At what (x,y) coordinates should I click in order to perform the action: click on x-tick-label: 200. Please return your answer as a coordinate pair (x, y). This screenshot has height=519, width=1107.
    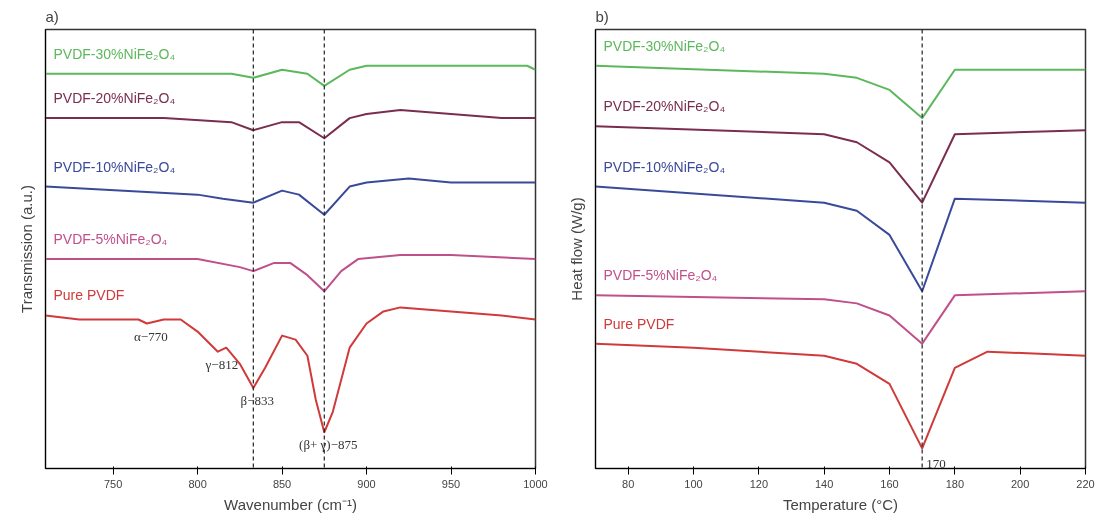
    Looking at the image, I should click on (1020, 483).